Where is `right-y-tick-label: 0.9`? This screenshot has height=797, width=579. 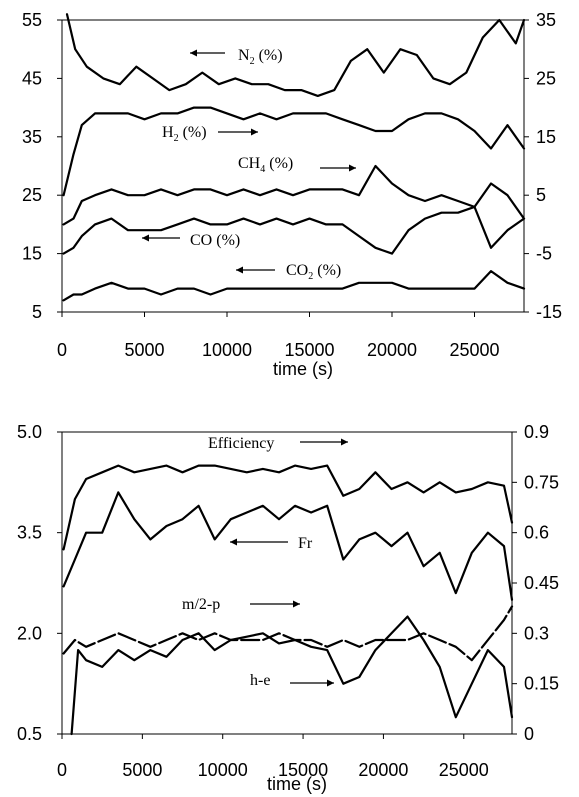 right-y-tick-label: 0.9 is located at coordinates (536, 432).